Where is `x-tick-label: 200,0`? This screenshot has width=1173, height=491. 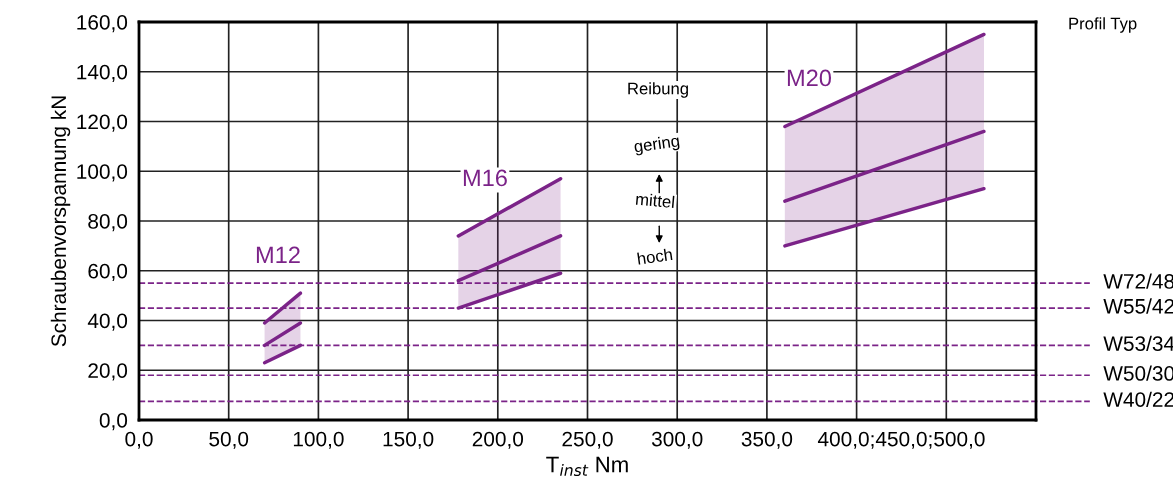 x-tick-label: 200,0 is located at coordinates (498, 440).